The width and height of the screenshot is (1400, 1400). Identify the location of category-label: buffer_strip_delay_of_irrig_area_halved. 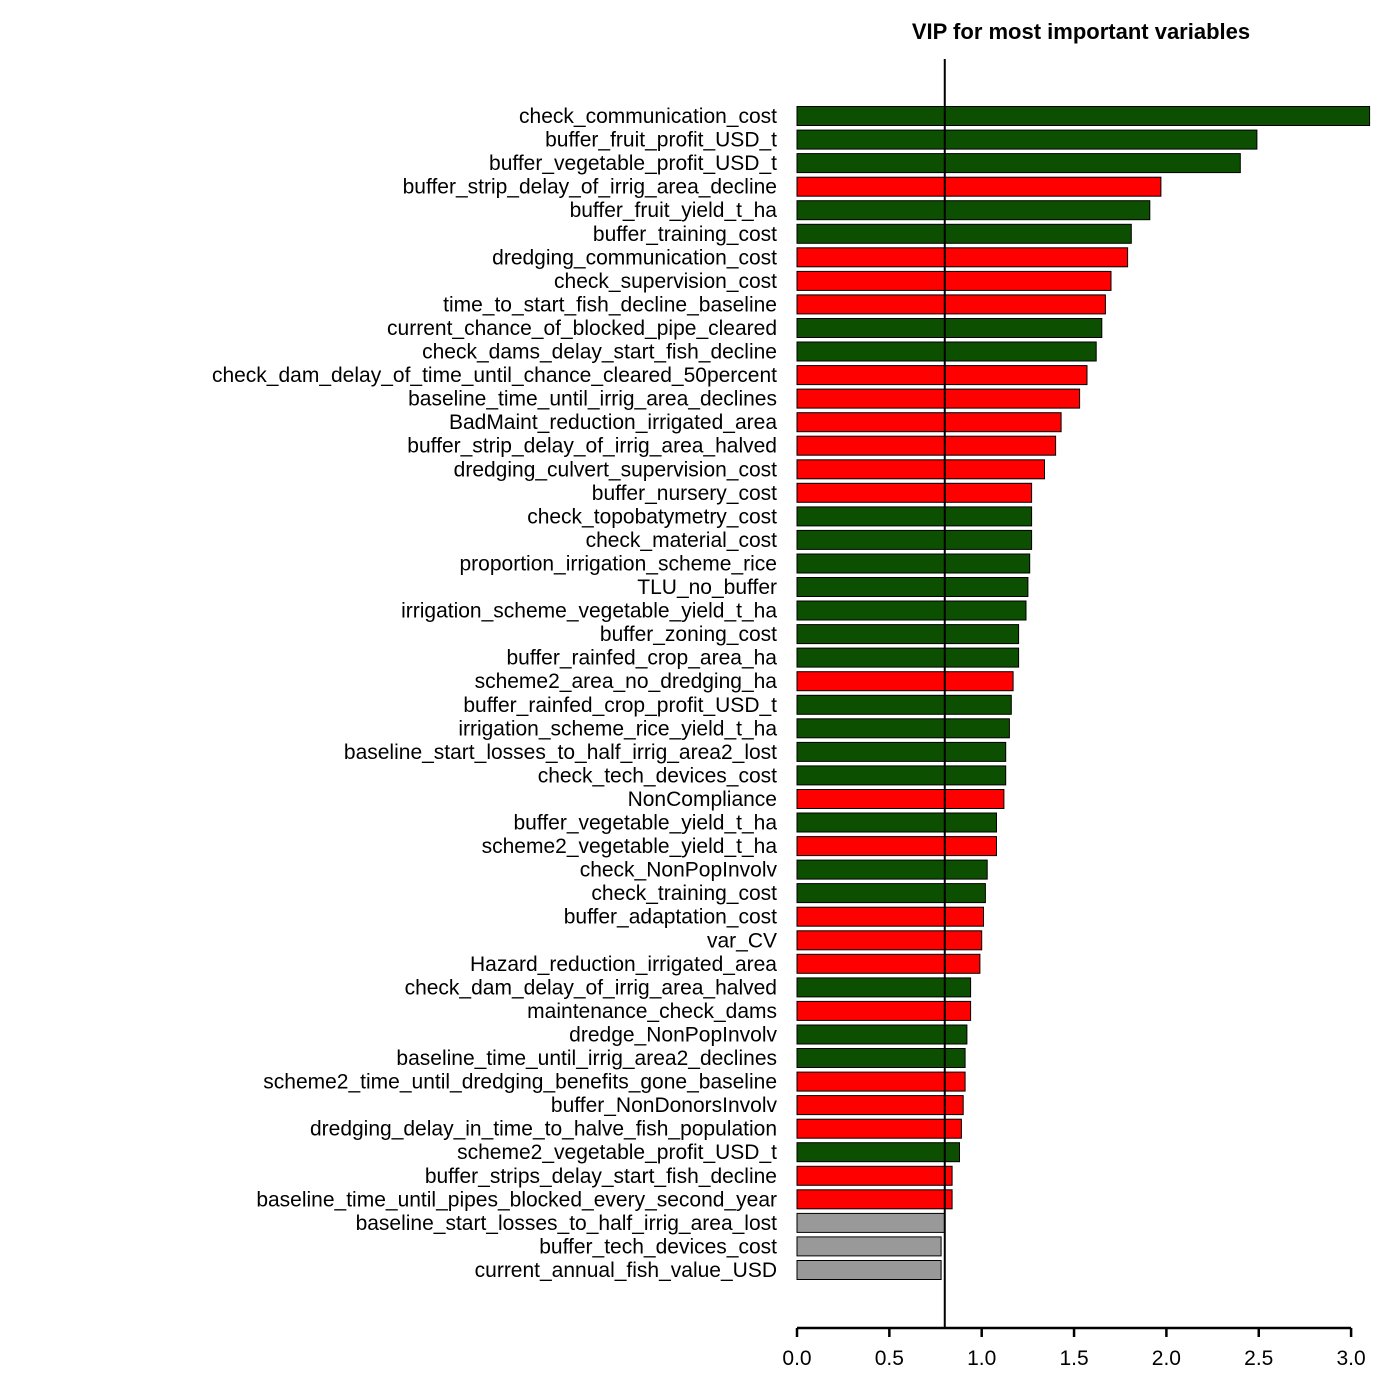
(592, 446).